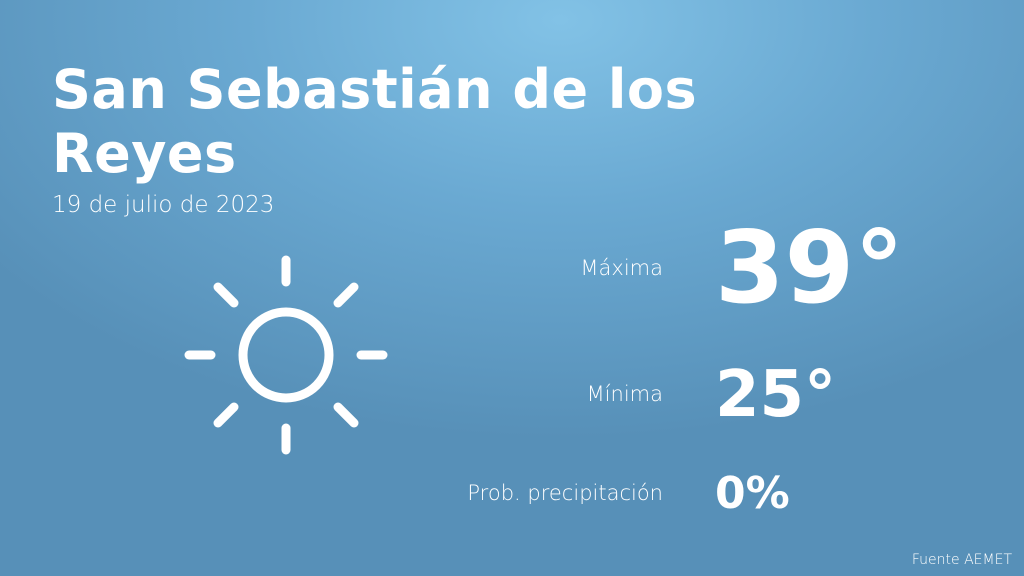 The width and height of the screenshot is (1024, 576). What do you see at coordinates (961, 560) in the screenshot?
I see `source: Fuente AEMET` at bounding box center [961, 560].